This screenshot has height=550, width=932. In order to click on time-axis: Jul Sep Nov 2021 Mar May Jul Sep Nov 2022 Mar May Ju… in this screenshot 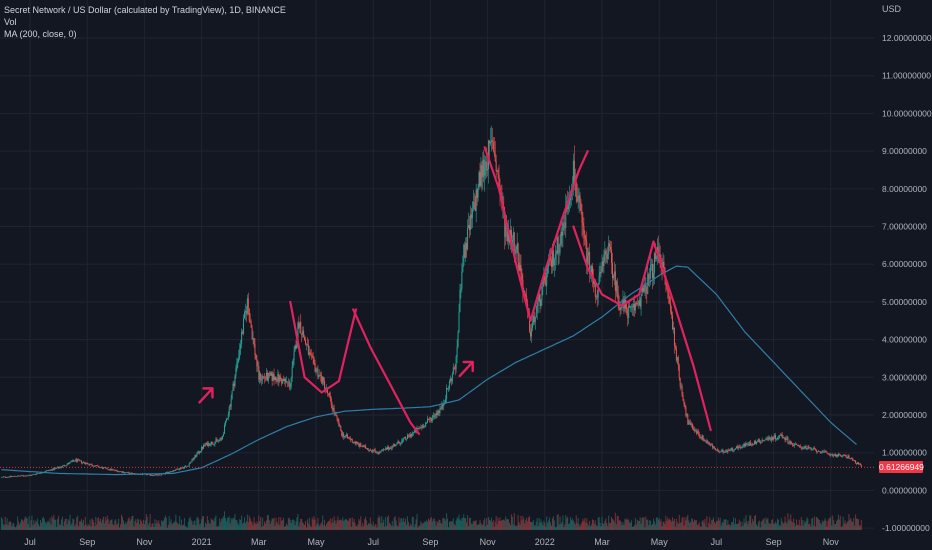, I will do `click(431, 542)`.